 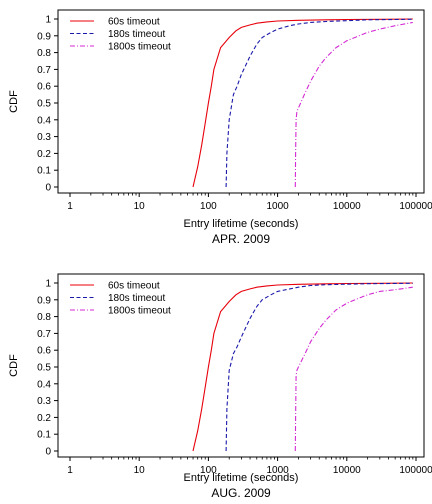 I want to click on panel-caption: APR. 2009, so click(x=241, y=239).